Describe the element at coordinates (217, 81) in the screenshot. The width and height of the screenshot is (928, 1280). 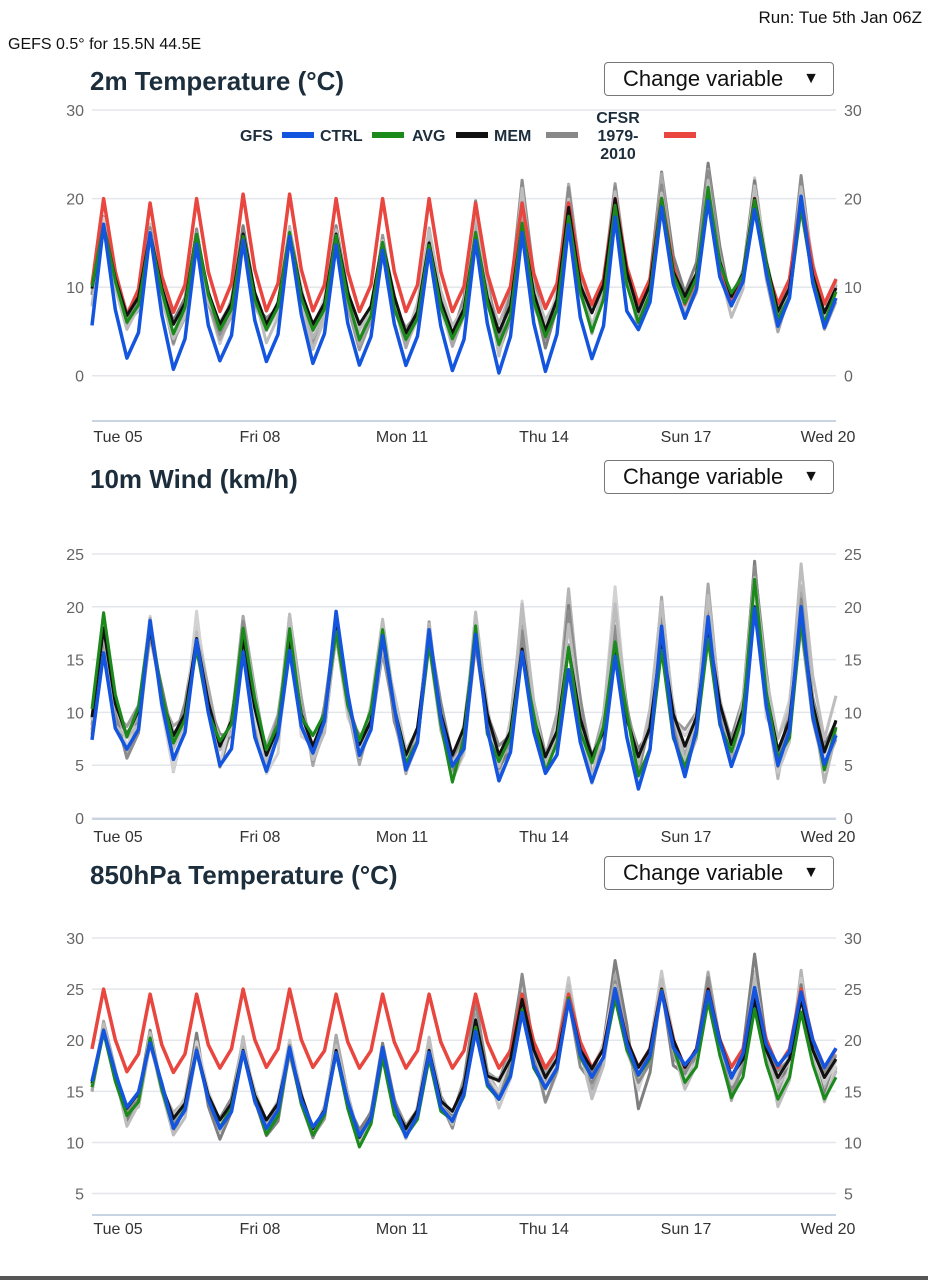
I see `chart-title-2m-temperature: 2m Temperature (°C)` at that location.